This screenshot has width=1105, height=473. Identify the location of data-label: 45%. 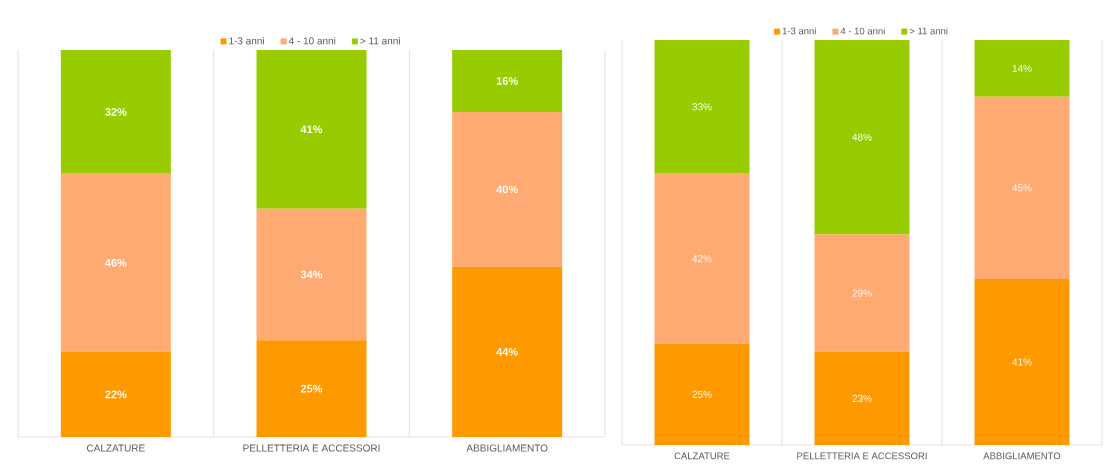
(1022, 188).